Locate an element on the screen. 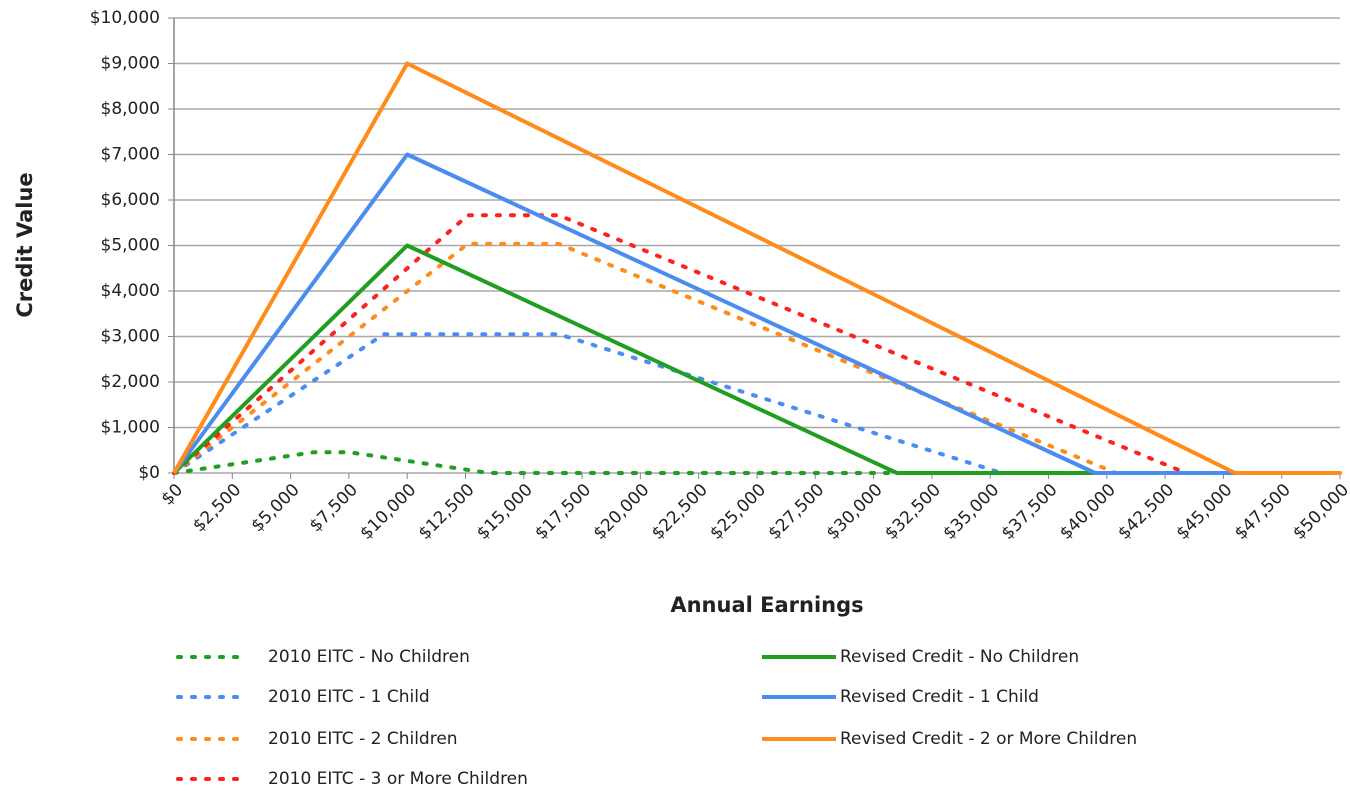 The height and width of the screenshot is (791, 1350). x-tick-label: $35,000 is located at coordinates (971, 512).